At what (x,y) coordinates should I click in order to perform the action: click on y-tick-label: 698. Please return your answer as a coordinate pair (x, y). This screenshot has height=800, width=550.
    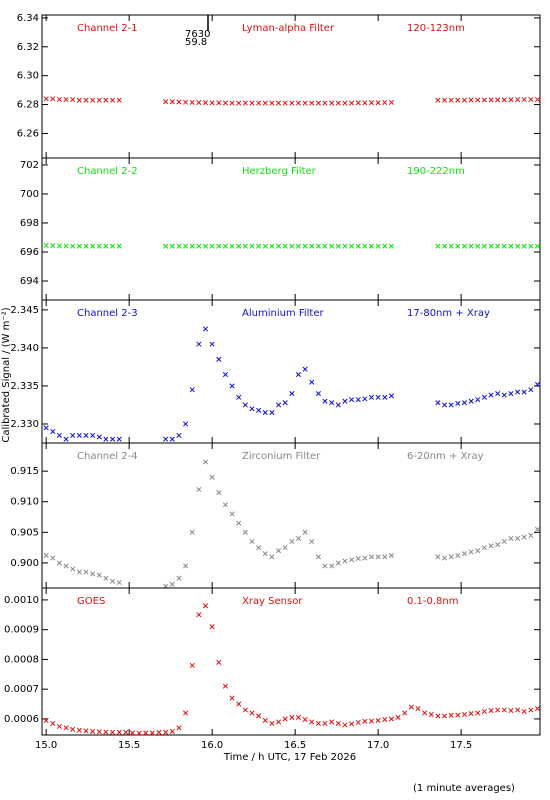
    Looking at the image, I should click on (29, 223).